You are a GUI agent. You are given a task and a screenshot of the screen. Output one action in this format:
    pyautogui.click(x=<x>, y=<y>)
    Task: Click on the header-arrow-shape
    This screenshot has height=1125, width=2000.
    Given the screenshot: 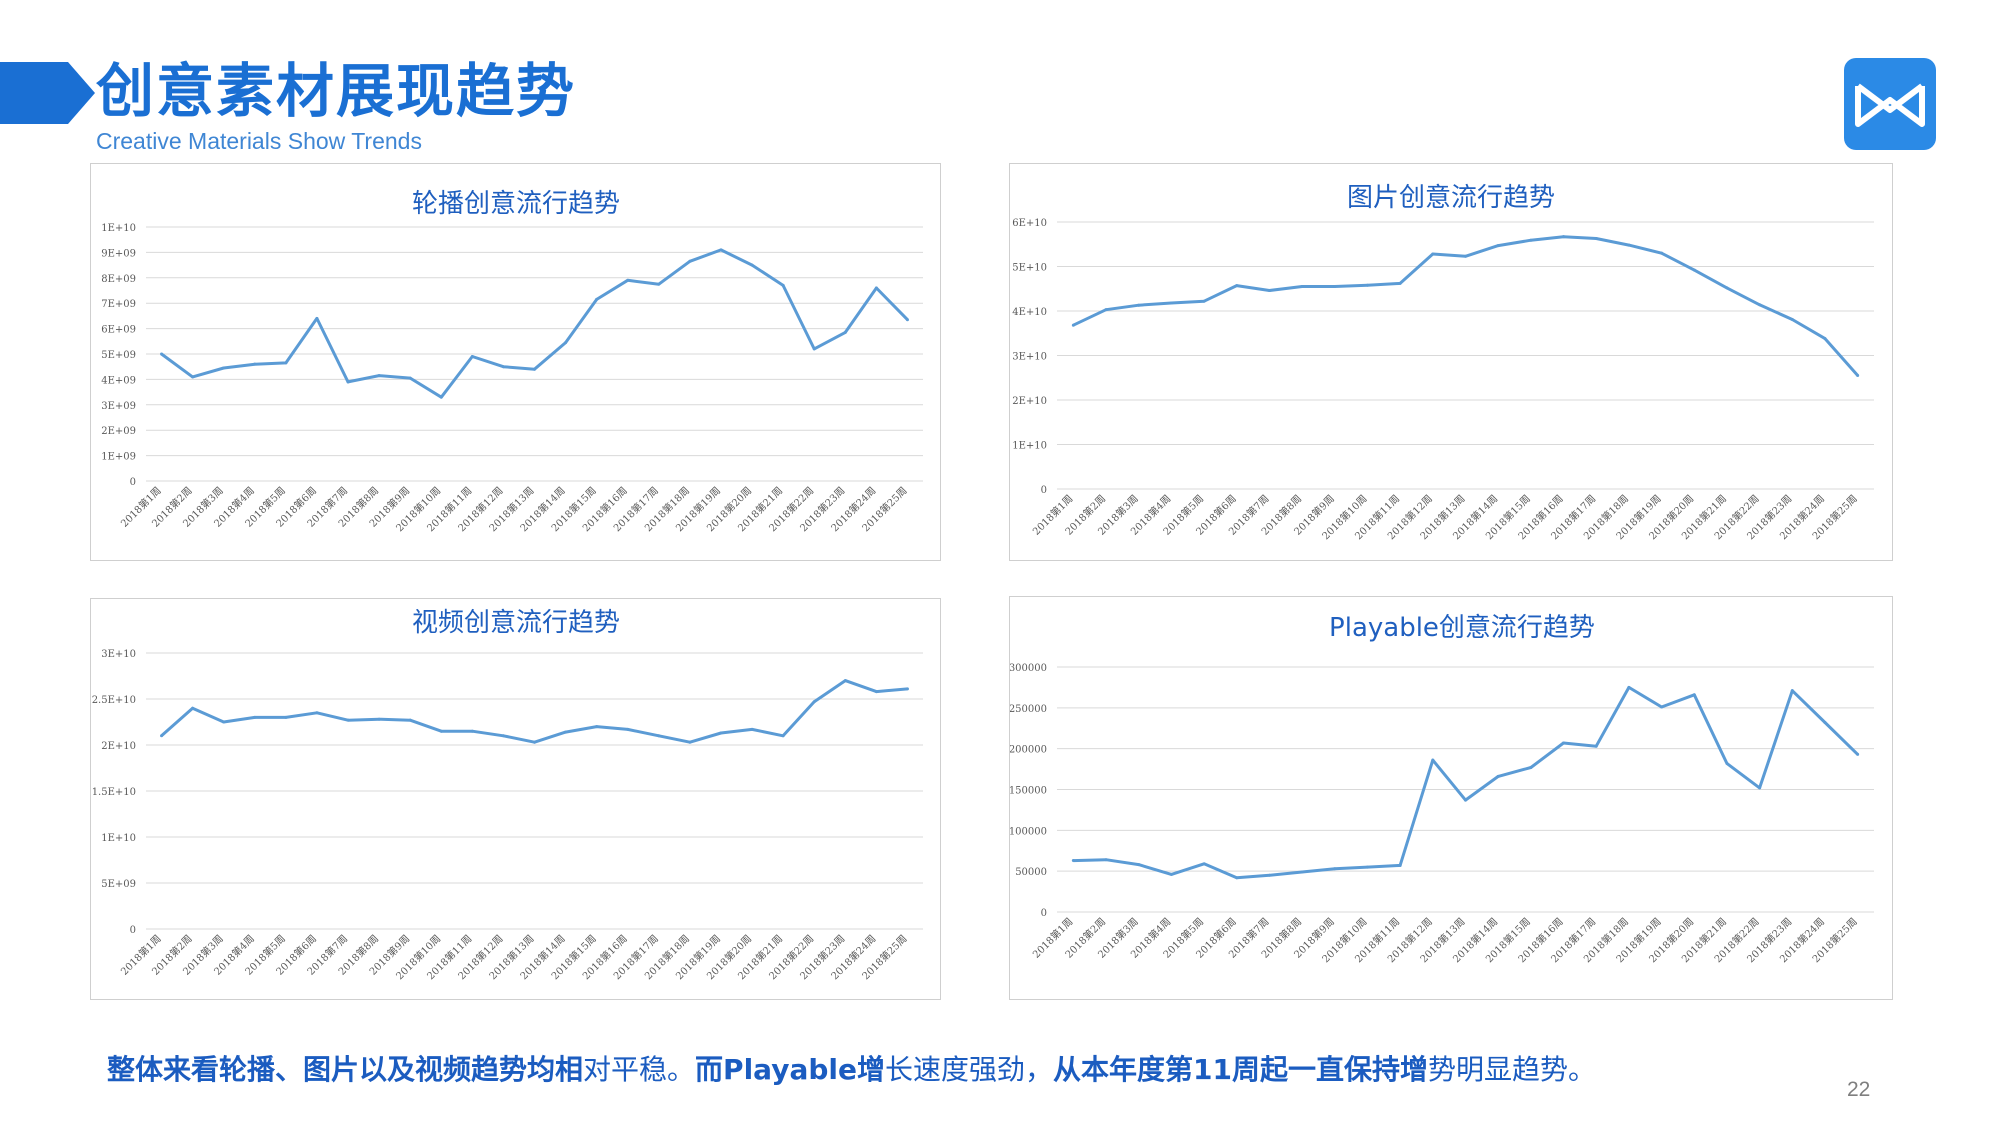 What is the action you would take?
    pyautogui.click(x=47, y=93)
    